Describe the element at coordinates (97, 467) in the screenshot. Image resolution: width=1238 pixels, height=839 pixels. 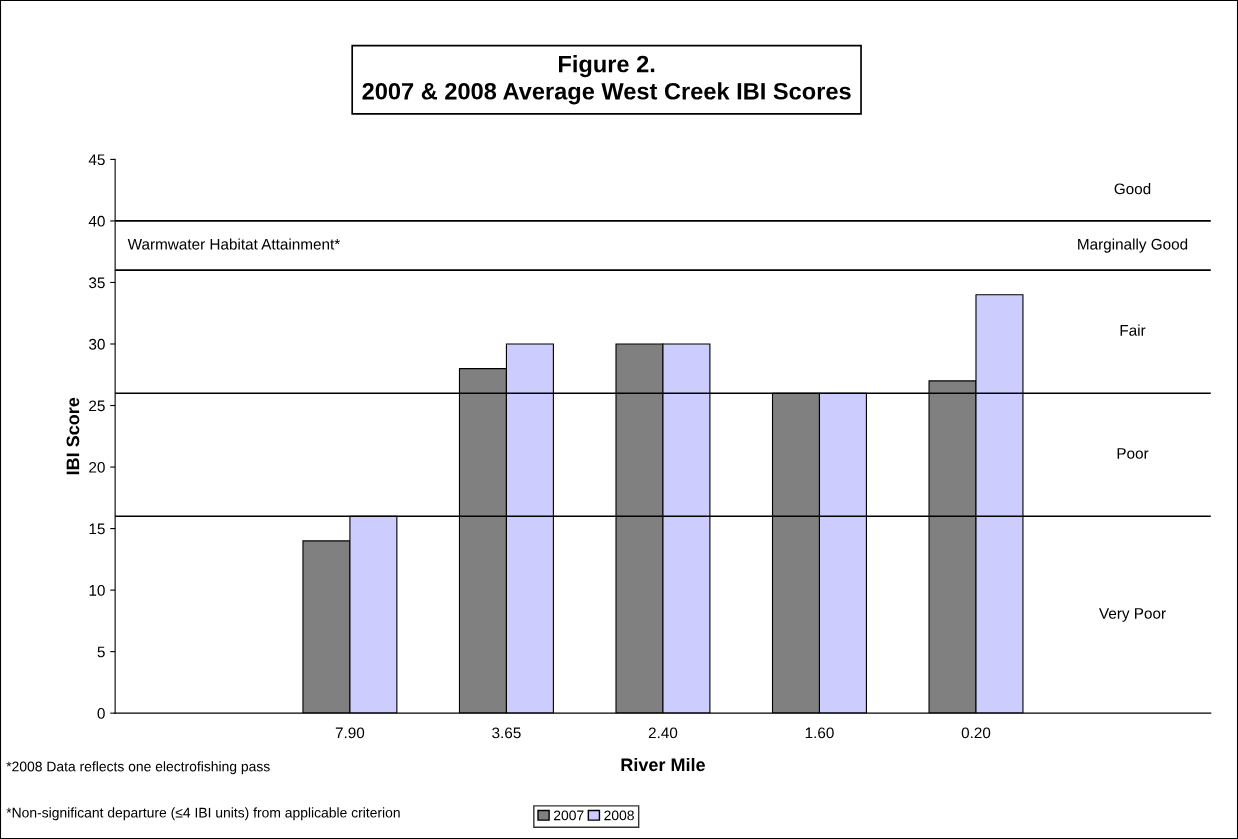
I see `y-tick-label: 20` at that location.